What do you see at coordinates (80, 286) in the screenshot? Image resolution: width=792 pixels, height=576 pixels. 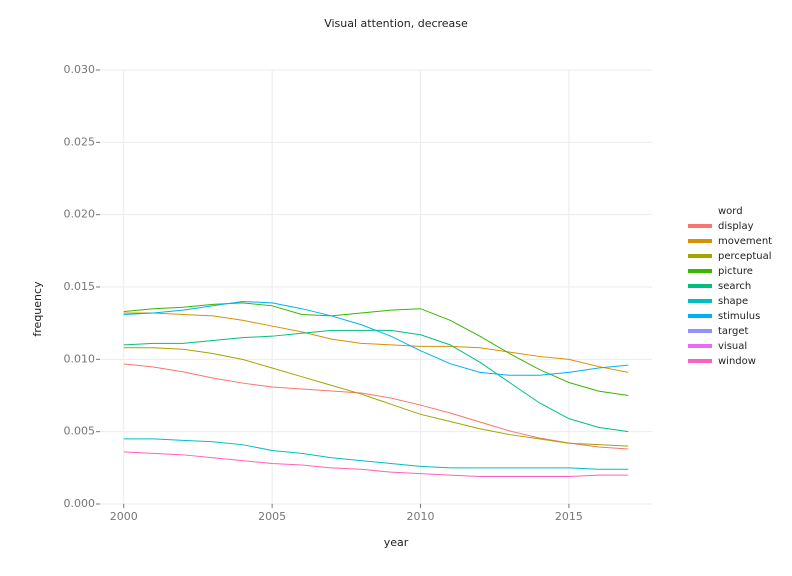 I see `y-tick-label: 0.015` at bounding box center [80, 286].